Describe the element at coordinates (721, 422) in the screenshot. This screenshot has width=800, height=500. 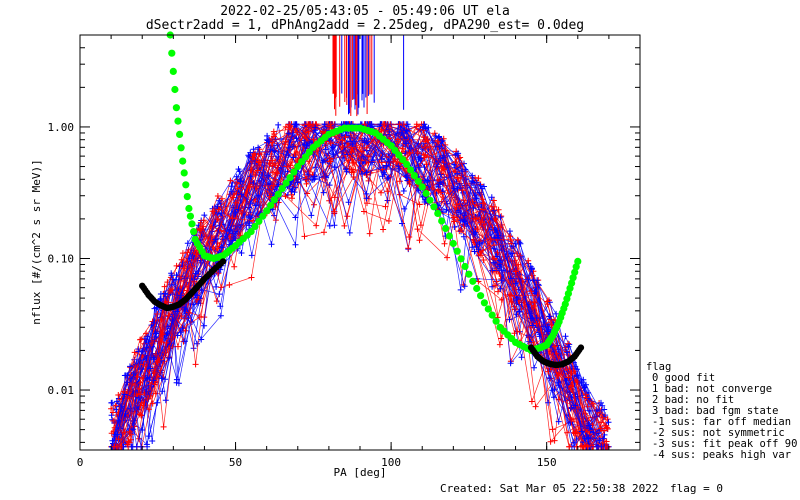
I see `flag-legend-item: -1 sus: far off median` at that location.